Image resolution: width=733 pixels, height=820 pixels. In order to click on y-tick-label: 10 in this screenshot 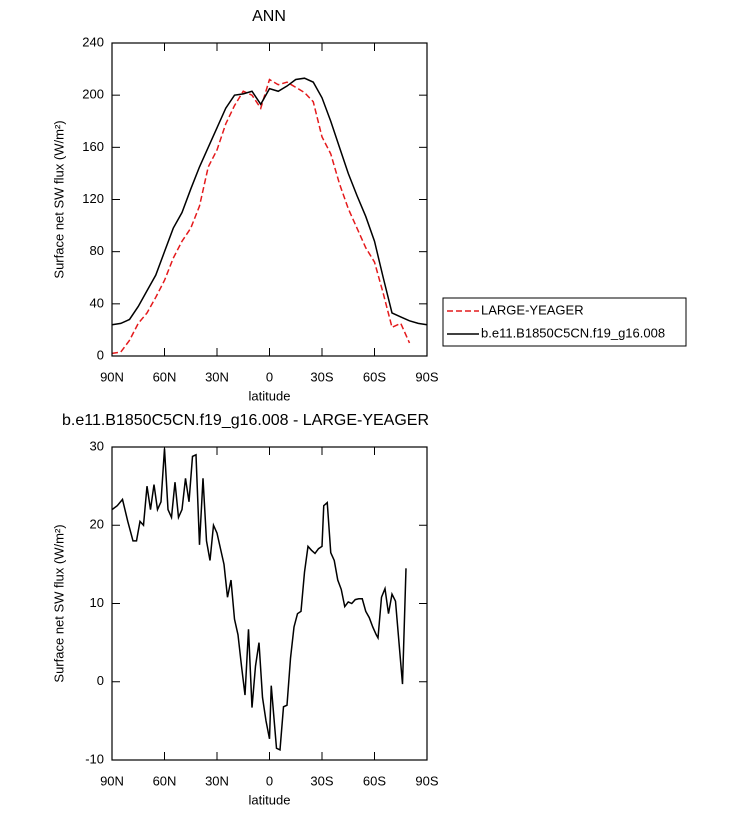, I will do `click(97, 602)`.